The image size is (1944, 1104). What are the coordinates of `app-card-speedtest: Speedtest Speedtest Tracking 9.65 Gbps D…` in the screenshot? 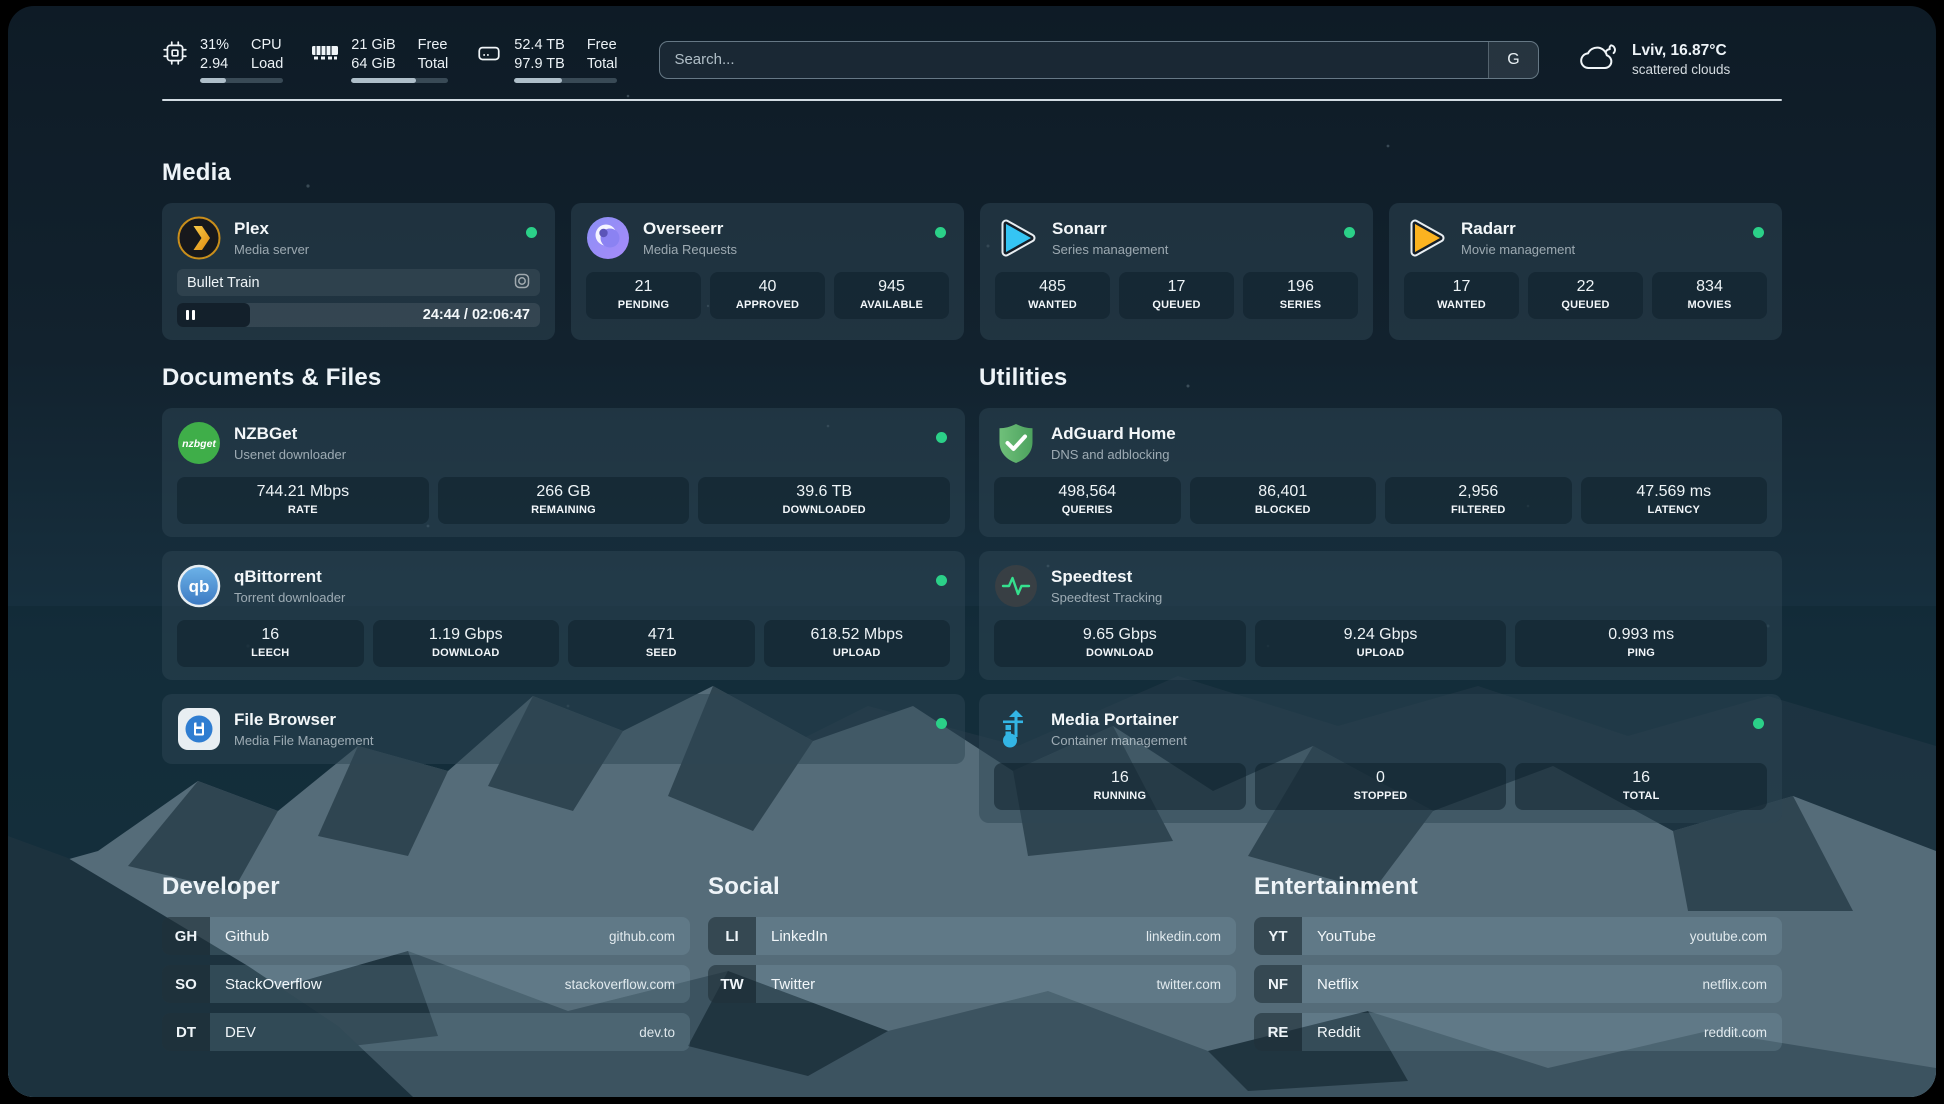 It's located at (1380, 615).